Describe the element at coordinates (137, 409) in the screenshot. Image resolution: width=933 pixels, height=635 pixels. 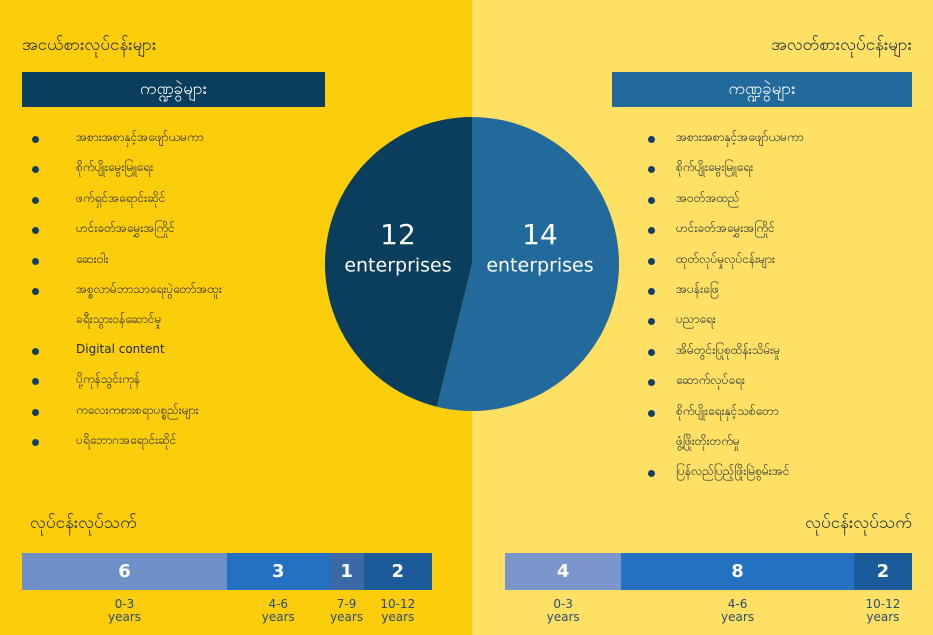
I see `list-item: ကလေးကစားစရာပစ္စည်းများ` at that location.